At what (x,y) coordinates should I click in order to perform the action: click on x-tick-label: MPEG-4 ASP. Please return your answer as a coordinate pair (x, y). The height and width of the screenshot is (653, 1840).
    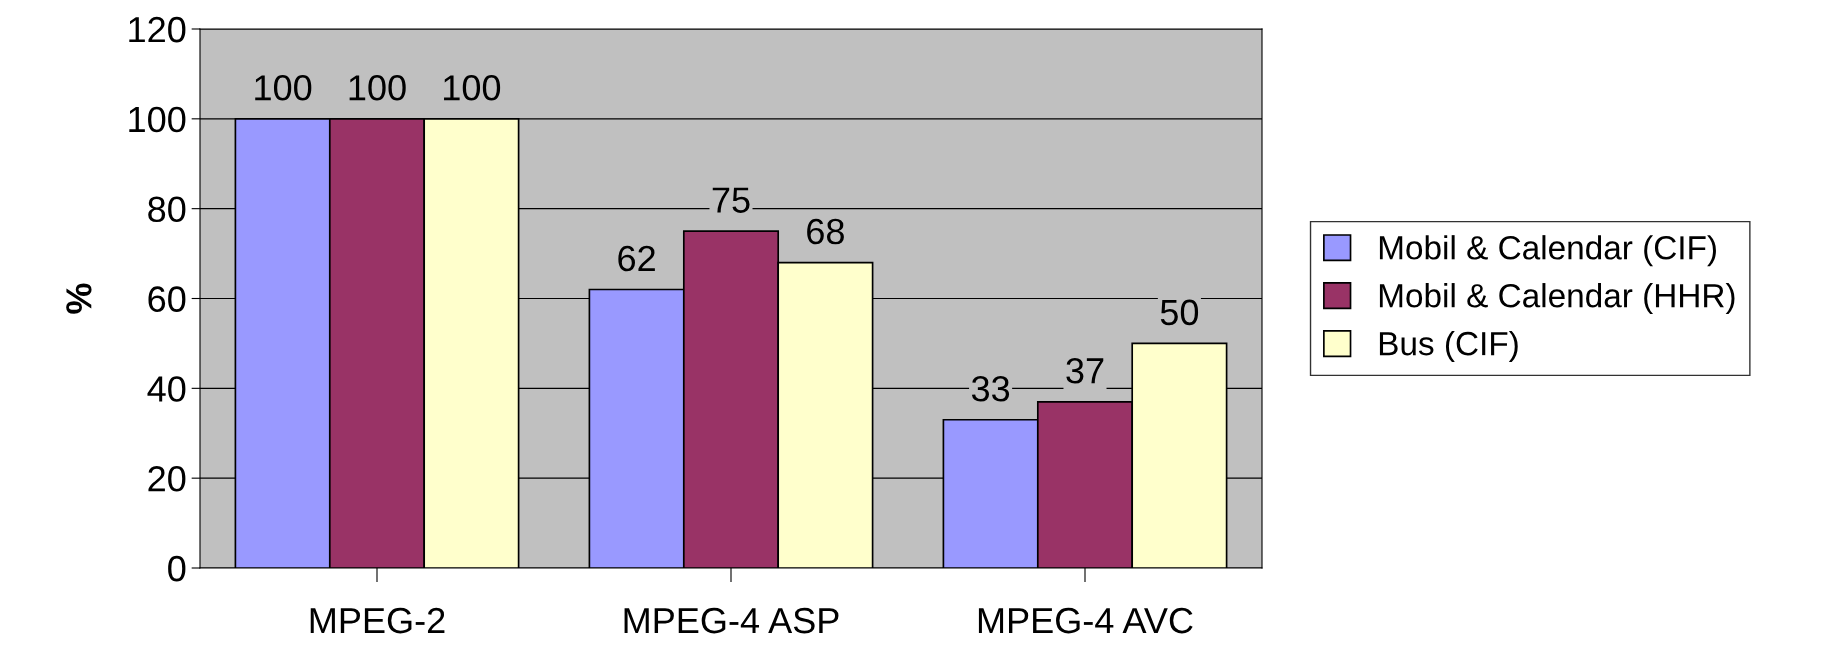
    Looking at the image, I should click on (731, 620).